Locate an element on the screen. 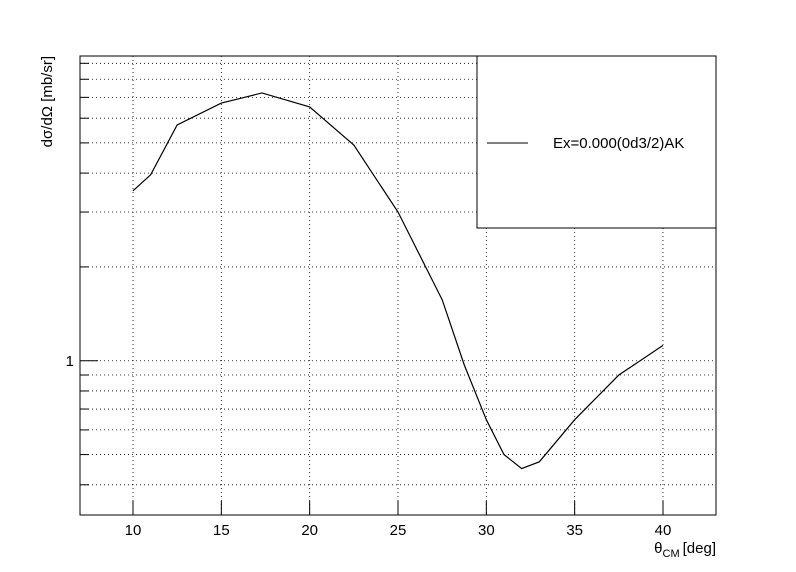 This screenshot has height=572, width=796. legend-box is located at coordinates (596, 142).